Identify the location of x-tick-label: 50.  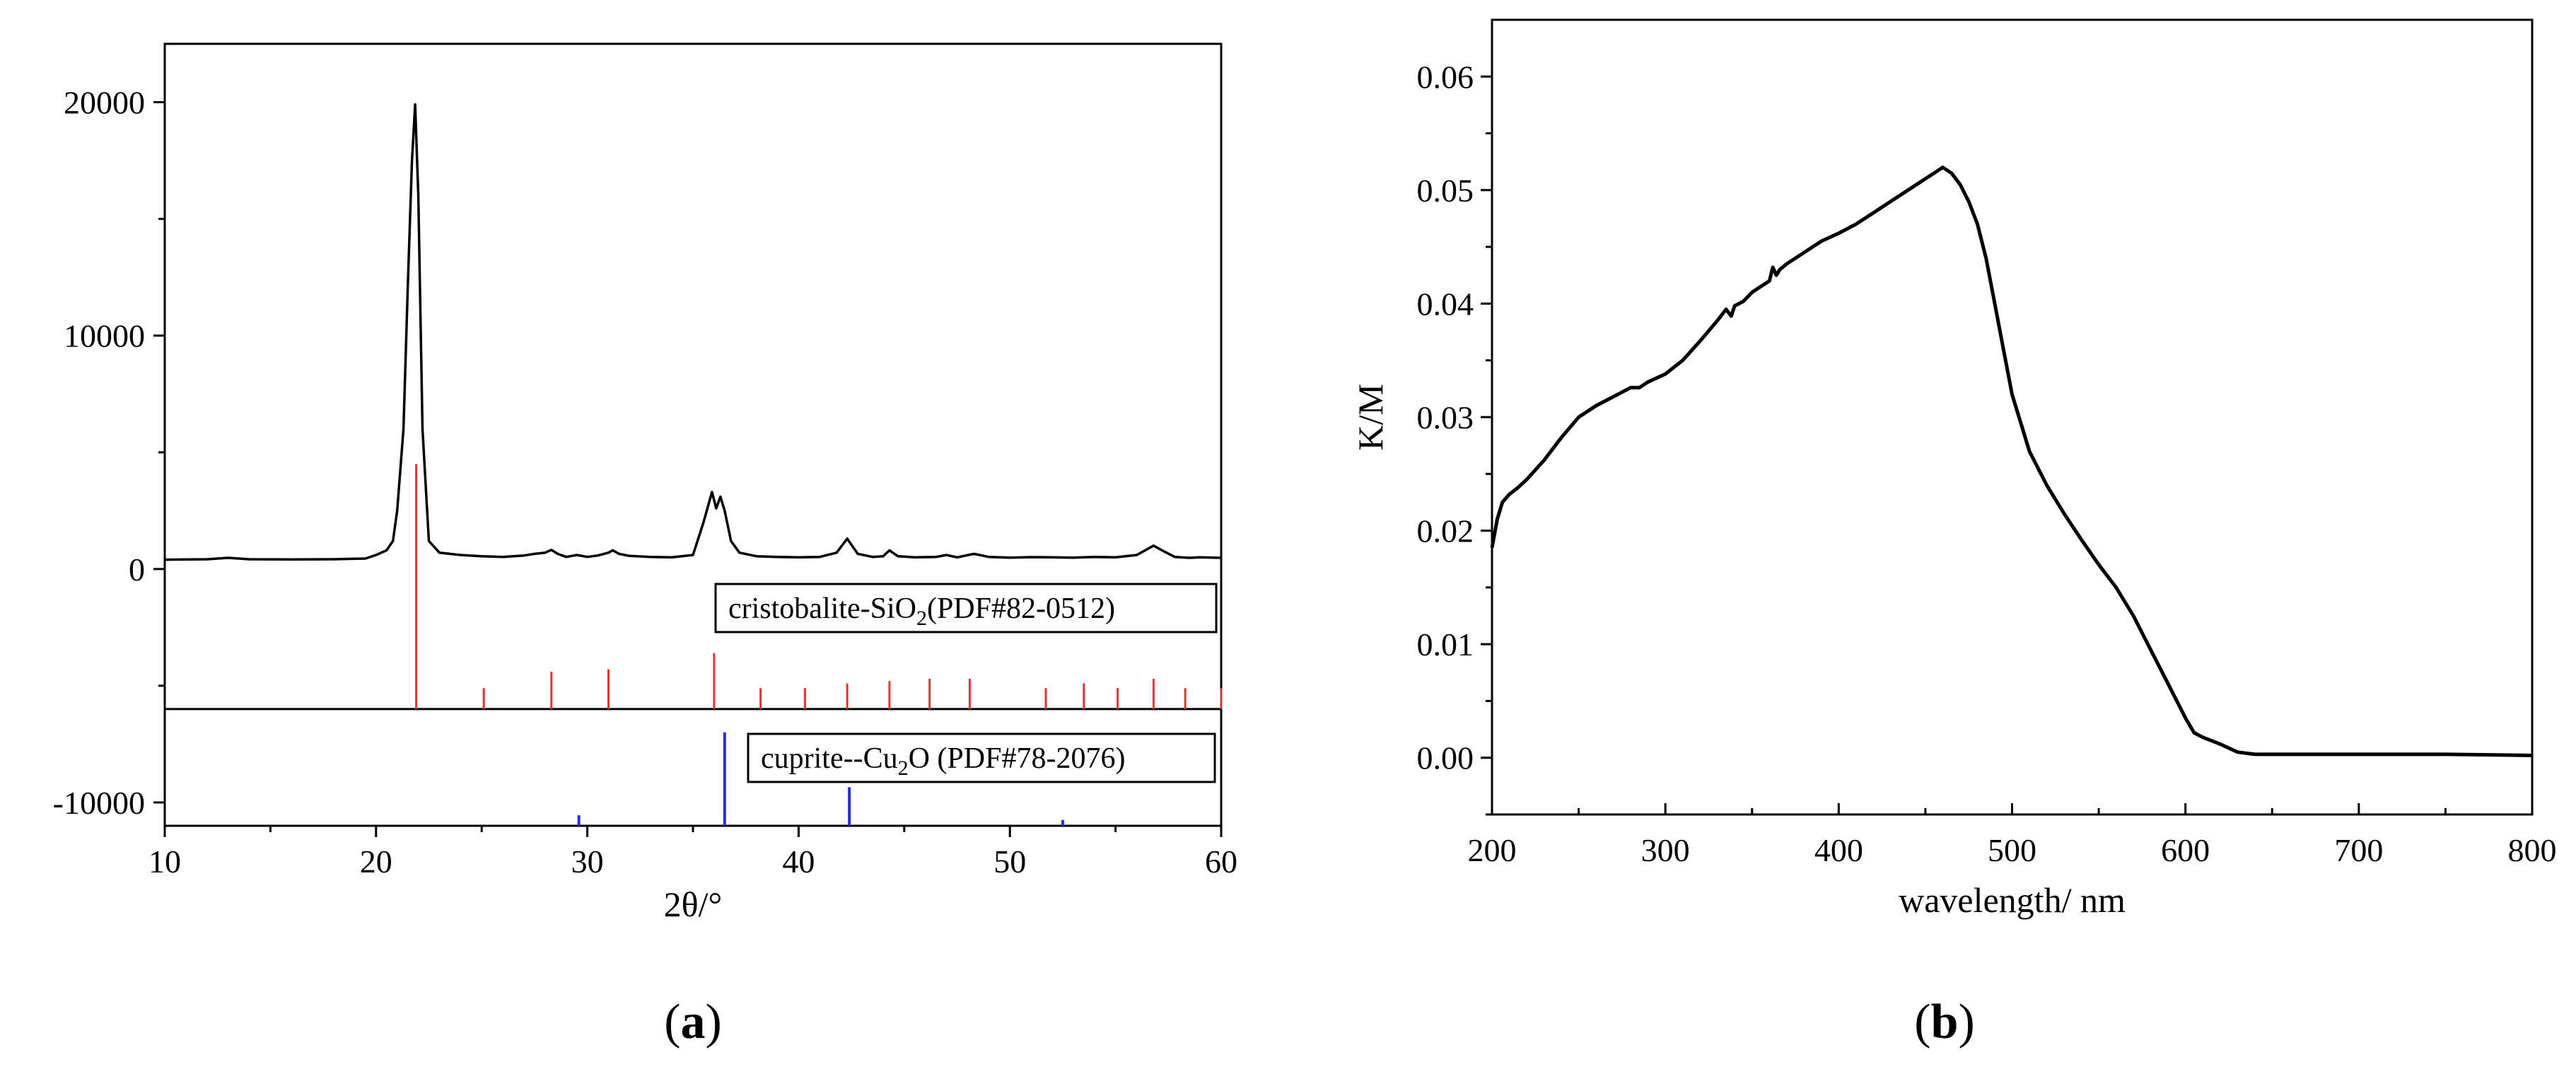
(1009, 861).